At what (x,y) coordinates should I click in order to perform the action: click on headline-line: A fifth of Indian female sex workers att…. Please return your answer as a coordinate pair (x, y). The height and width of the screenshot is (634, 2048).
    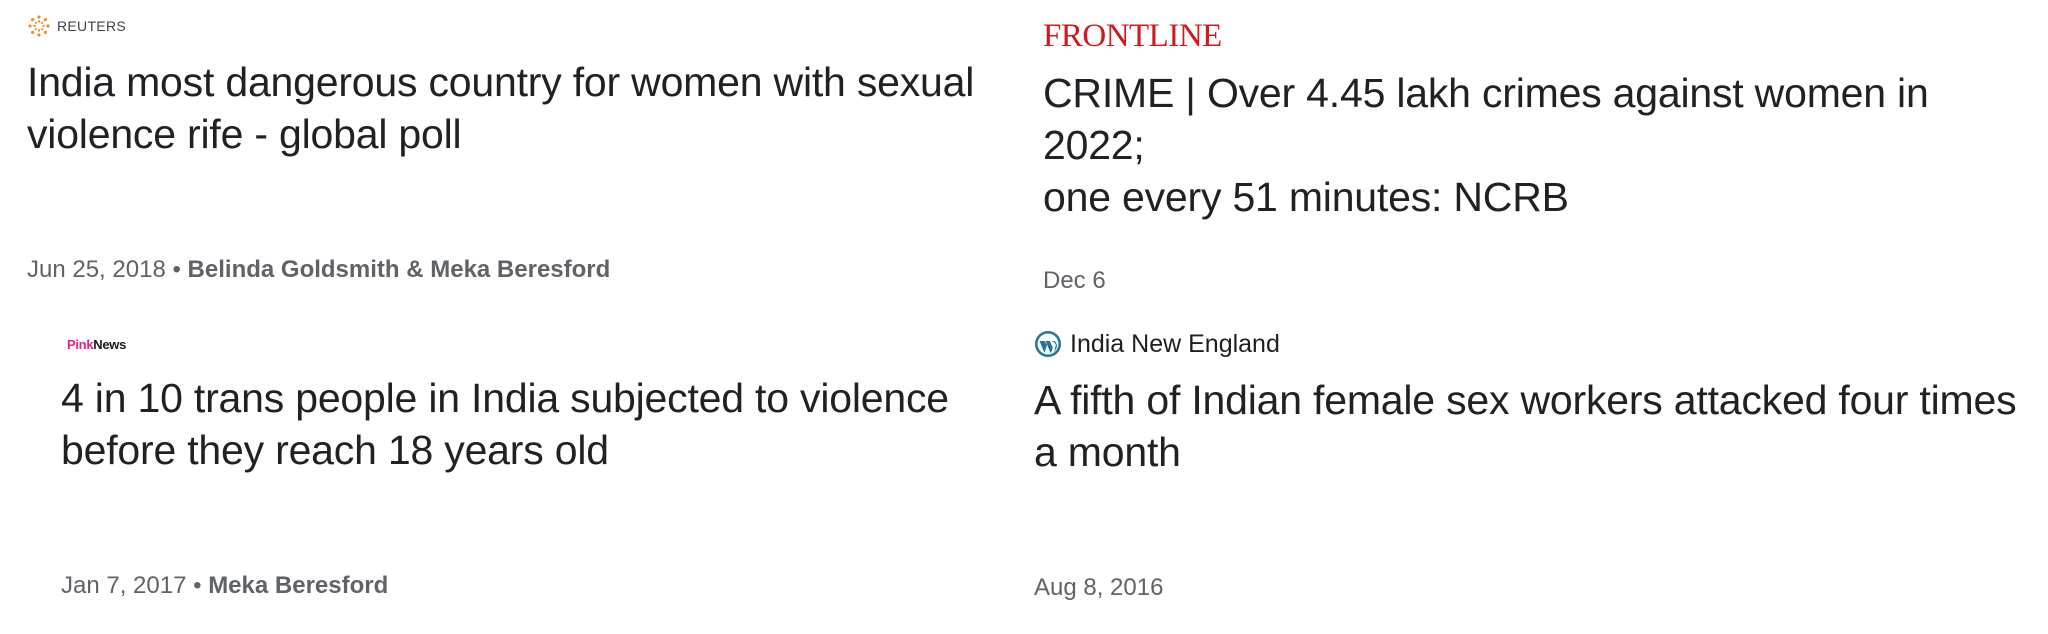
    Looking at the image, I should click on (1525, 400).